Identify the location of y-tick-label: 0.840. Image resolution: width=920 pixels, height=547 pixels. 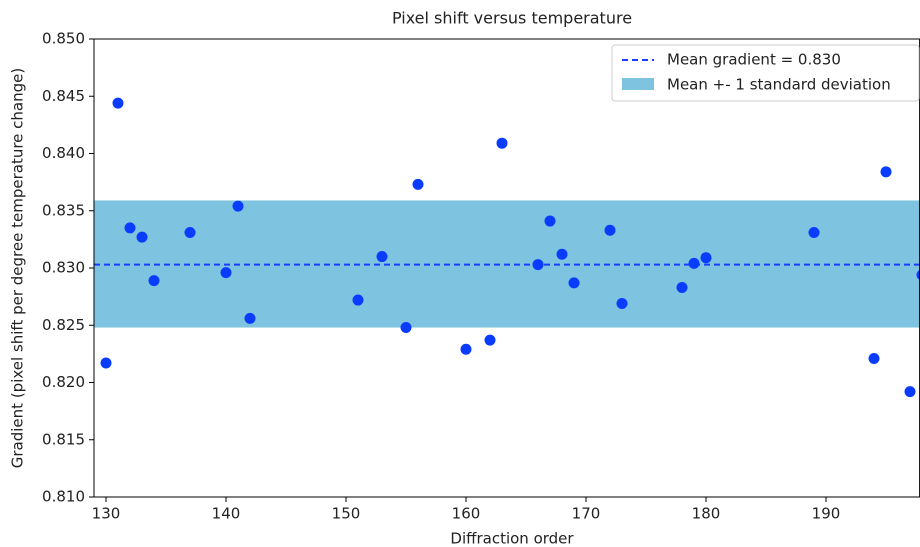
(63, 153).